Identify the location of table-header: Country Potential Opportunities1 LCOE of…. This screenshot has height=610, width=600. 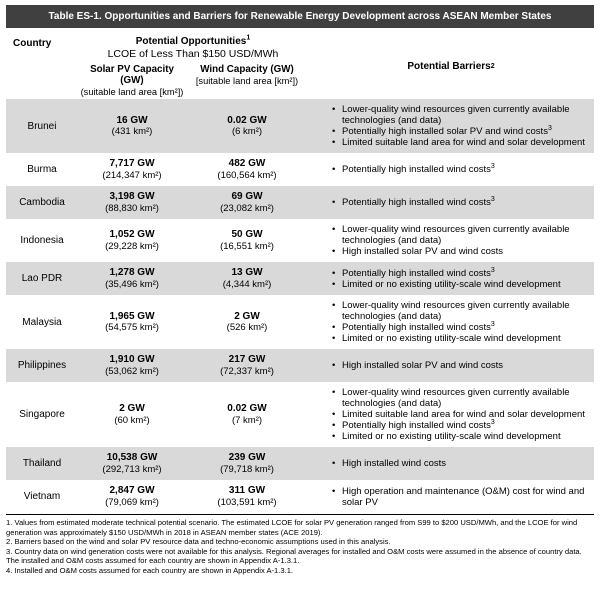
(300, 65).